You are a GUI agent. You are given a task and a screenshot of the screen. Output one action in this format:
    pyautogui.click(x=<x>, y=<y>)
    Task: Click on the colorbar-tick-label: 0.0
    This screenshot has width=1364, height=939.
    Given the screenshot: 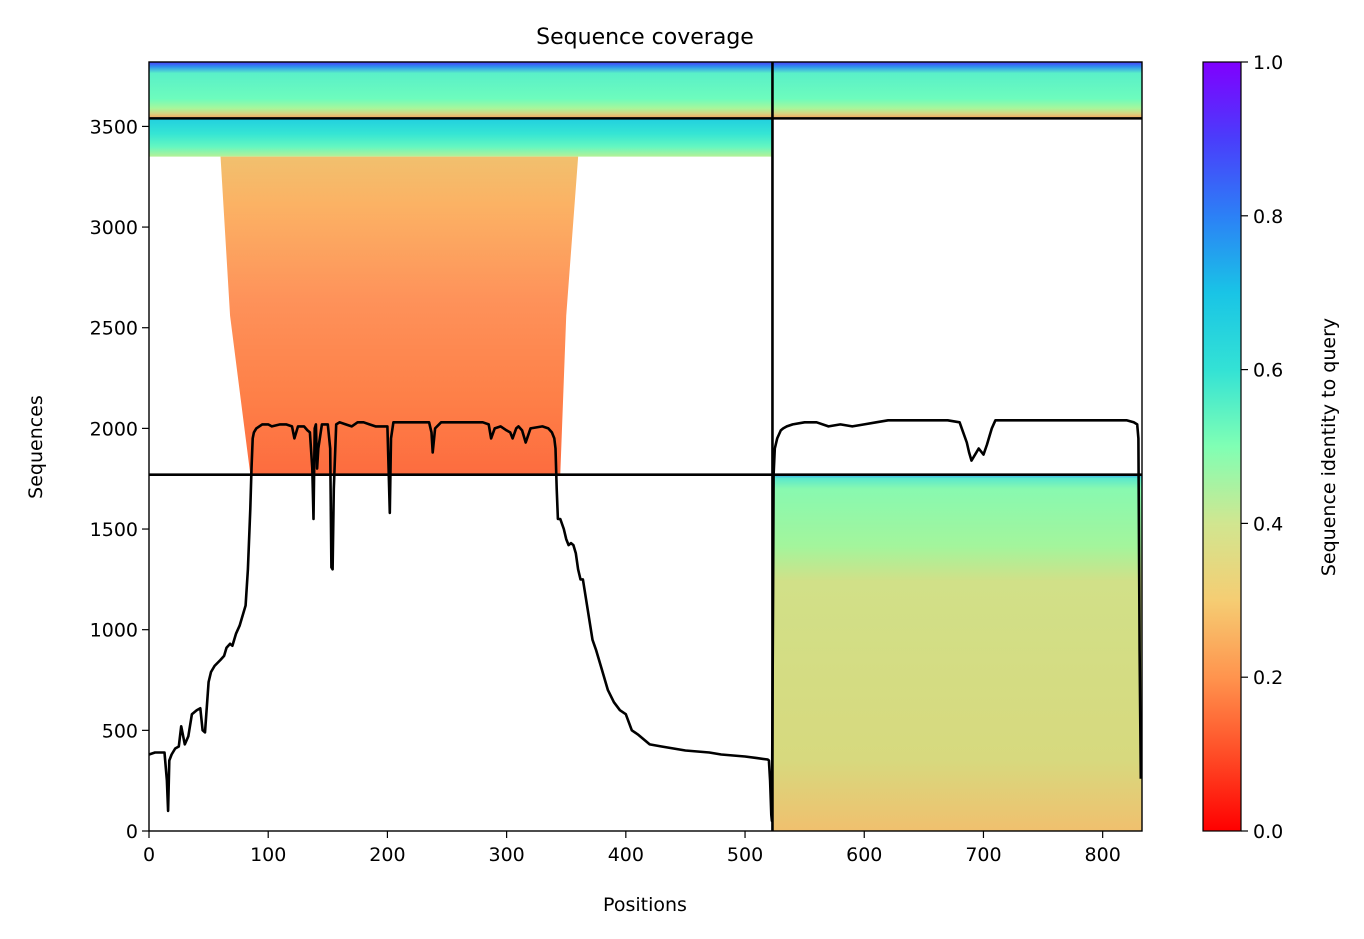 What is the action you would take?
    pyautogui.click(x=1268, y=832)
    